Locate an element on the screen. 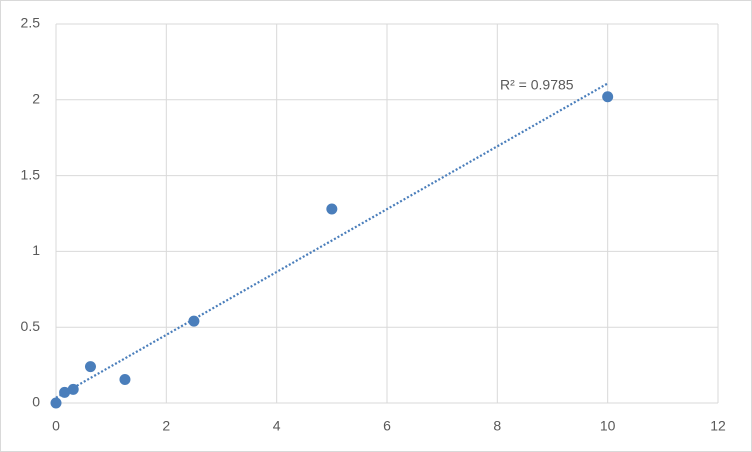 The width and height of the screenshot is (752, 452). y-tick-label: 1.5 is located at coordinates (31, 174).